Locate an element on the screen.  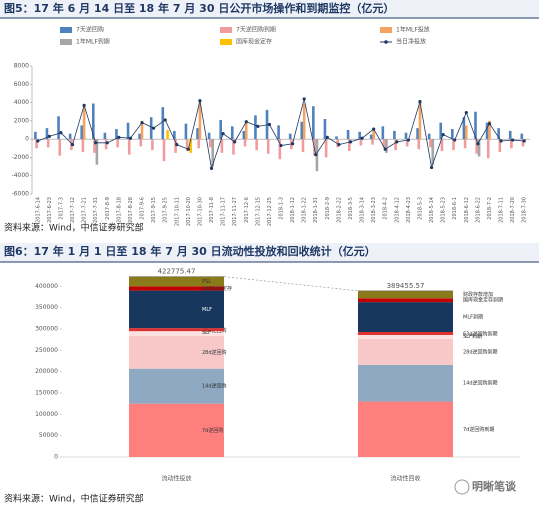
y-tick-label: 200000 is located at coordinates (46, 371).